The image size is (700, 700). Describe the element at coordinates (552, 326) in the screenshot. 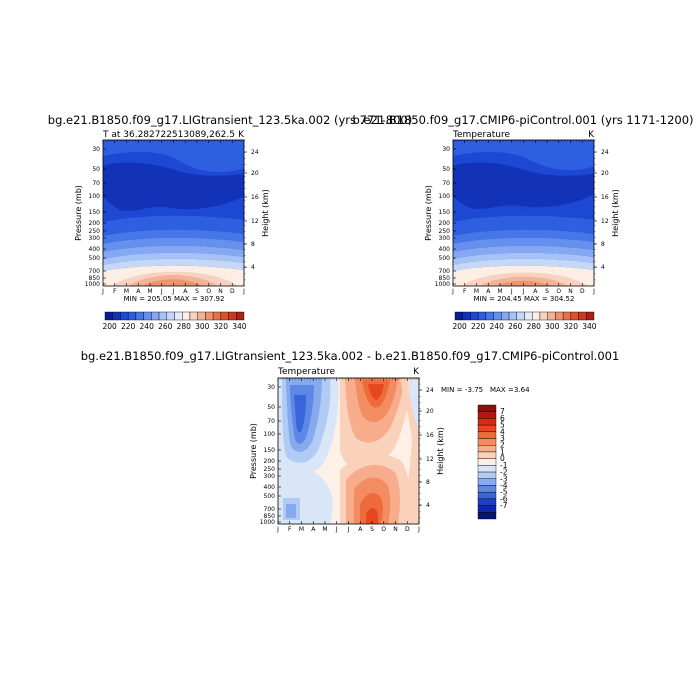

I see `panel2-cb-label: 300` at that location.